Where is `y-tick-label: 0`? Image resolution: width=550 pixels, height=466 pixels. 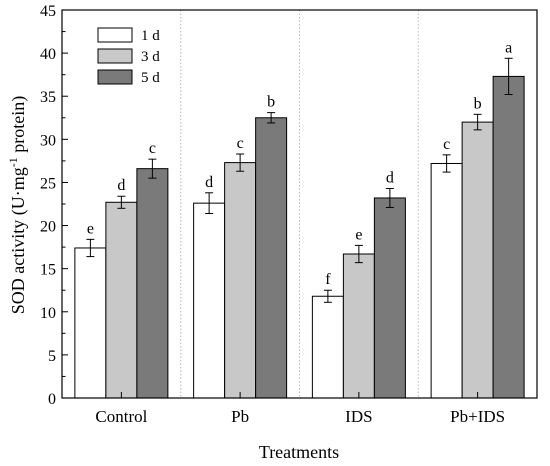 y-tick-label: 0 is located at coordinates (52, 399).